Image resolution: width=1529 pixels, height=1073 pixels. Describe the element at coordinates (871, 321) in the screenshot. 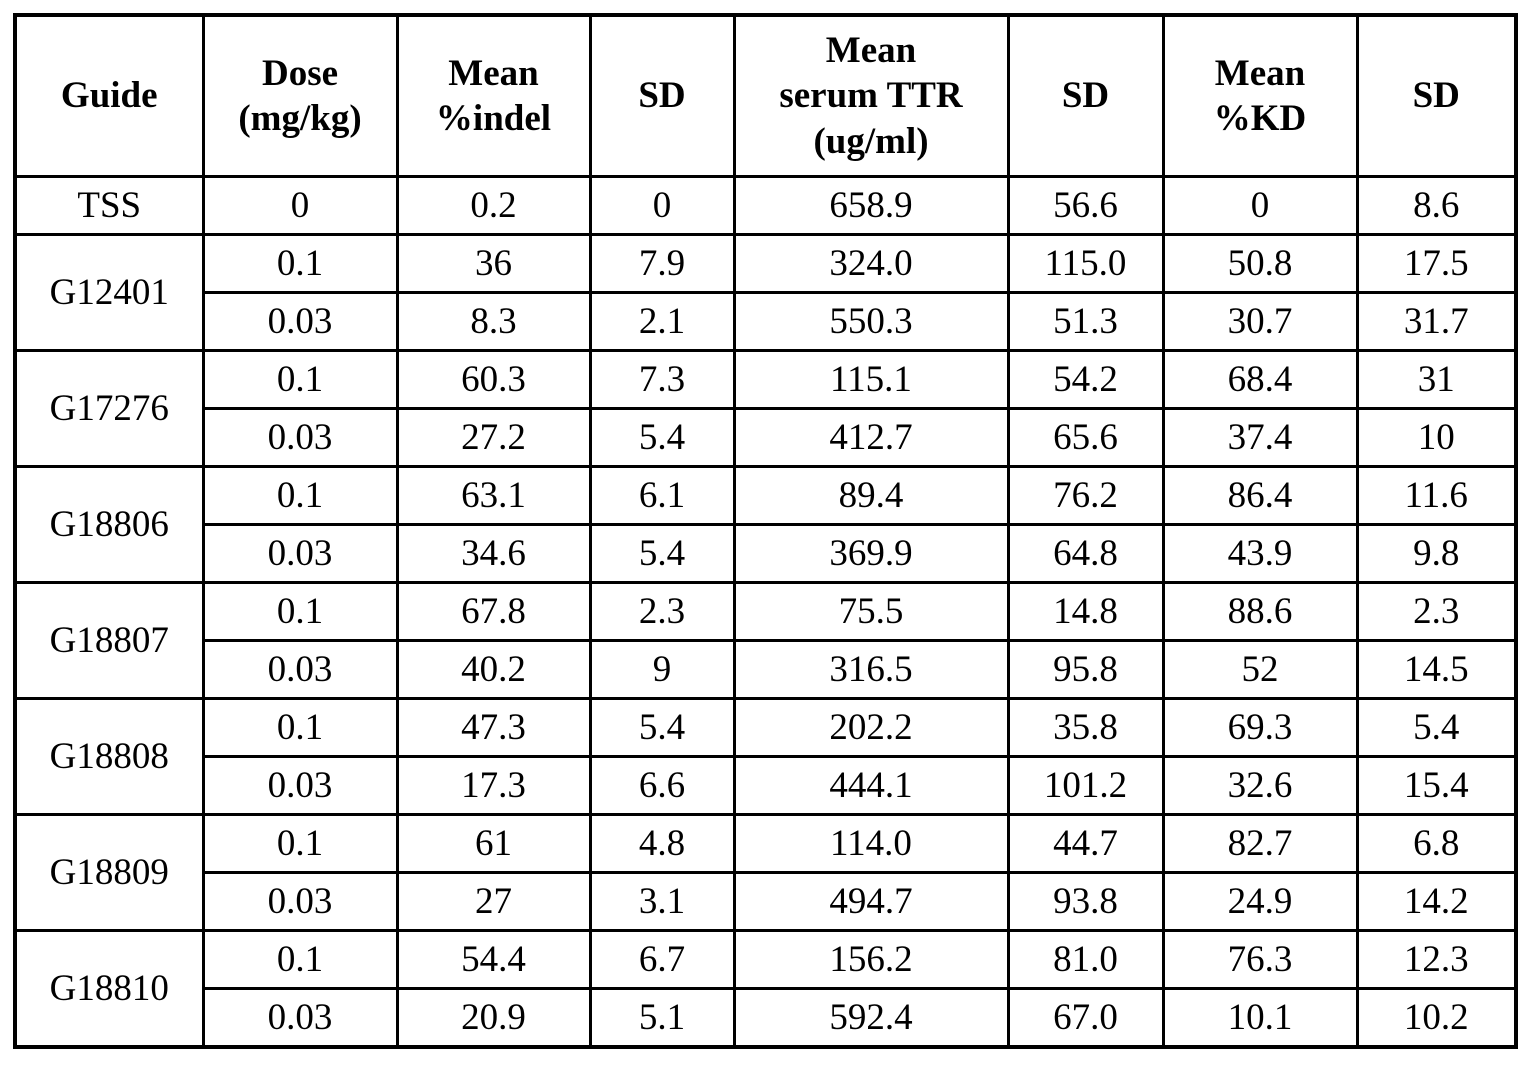

I see `table-cell: 550.3` at that location.